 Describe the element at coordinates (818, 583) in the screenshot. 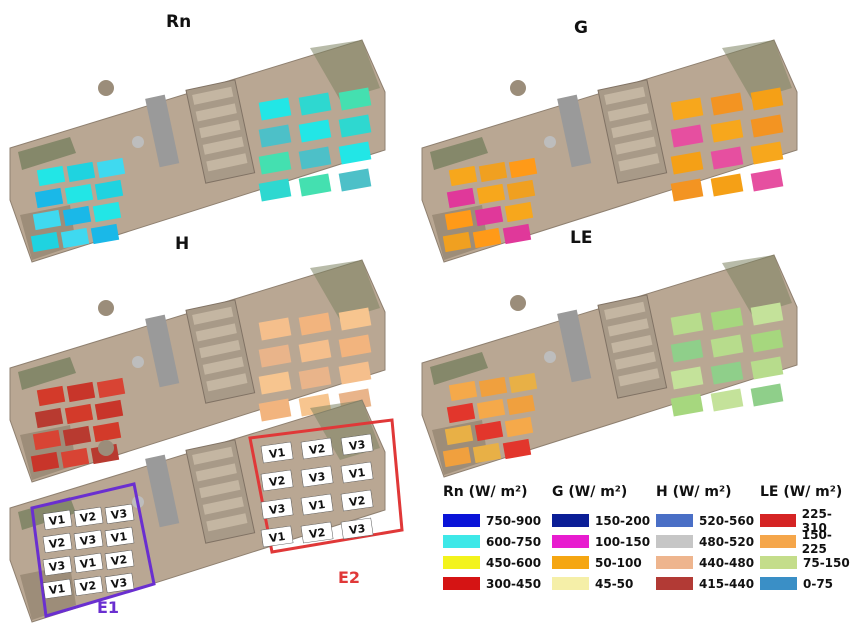

I see `legend-range: 0-75` at that location.